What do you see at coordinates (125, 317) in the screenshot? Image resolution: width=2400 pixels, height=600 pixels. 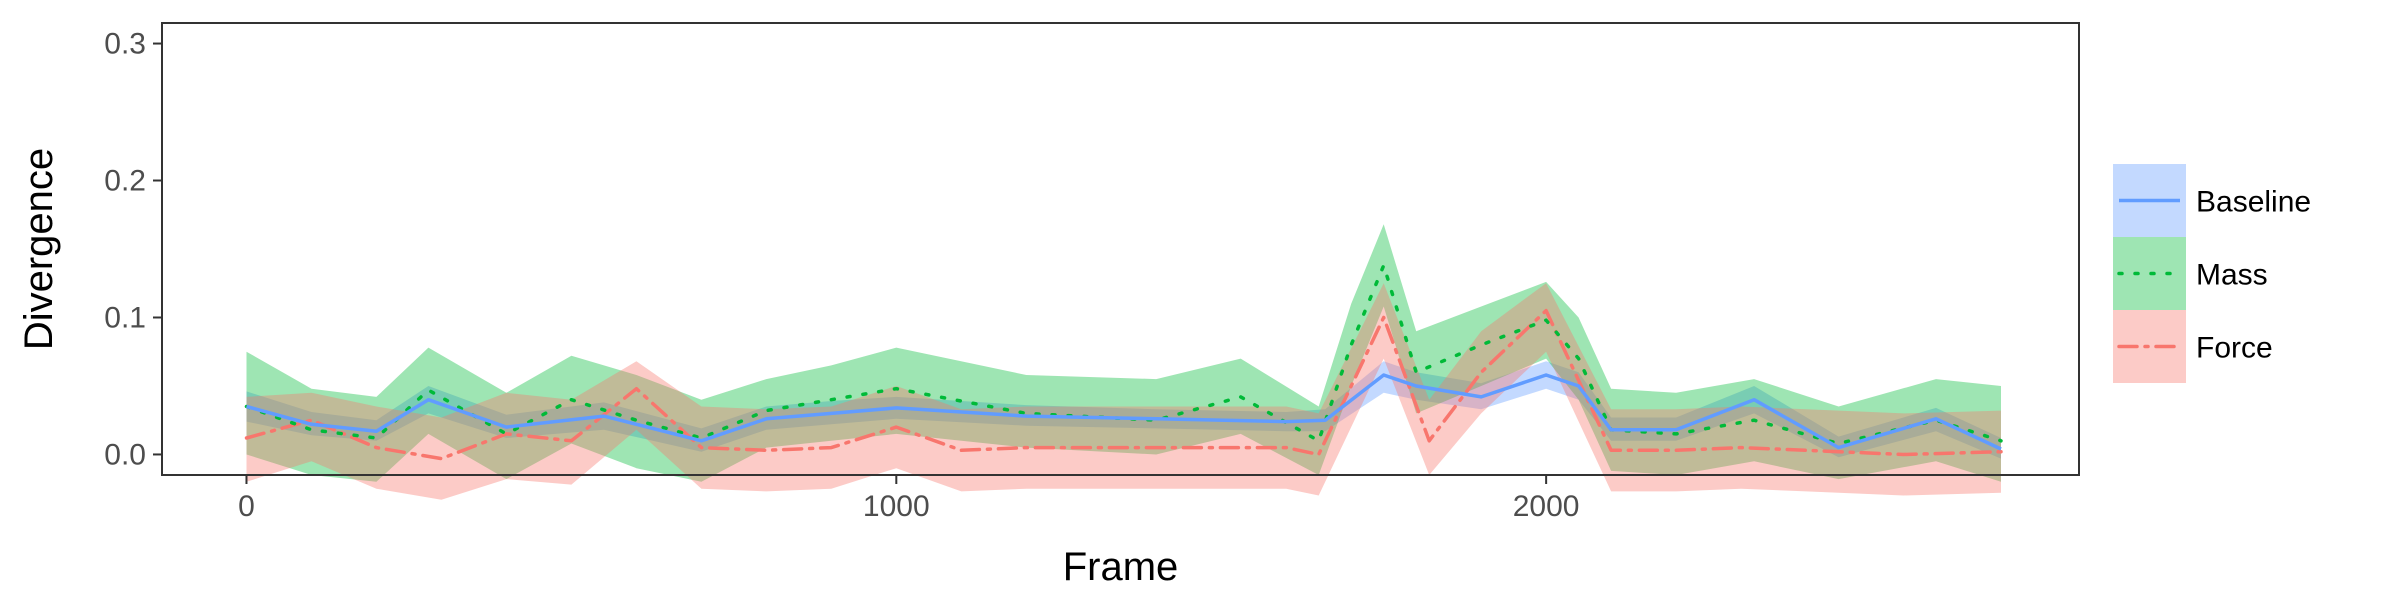 I see `y-tick-label: 0.1` at bounding box center [125, 317].